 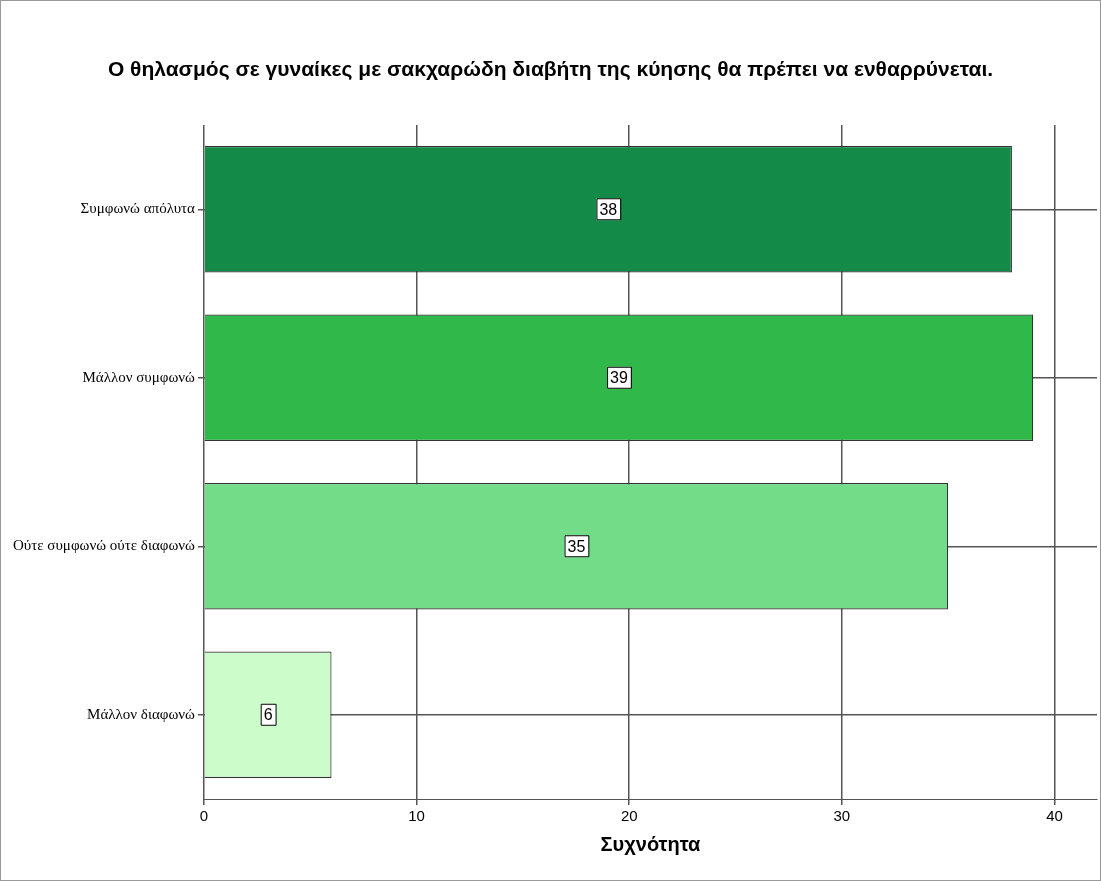 What do you see at coordinates (842, 816) in the screenshot?
I see `x-tick-label: 30` at bounding box center [842, 816].